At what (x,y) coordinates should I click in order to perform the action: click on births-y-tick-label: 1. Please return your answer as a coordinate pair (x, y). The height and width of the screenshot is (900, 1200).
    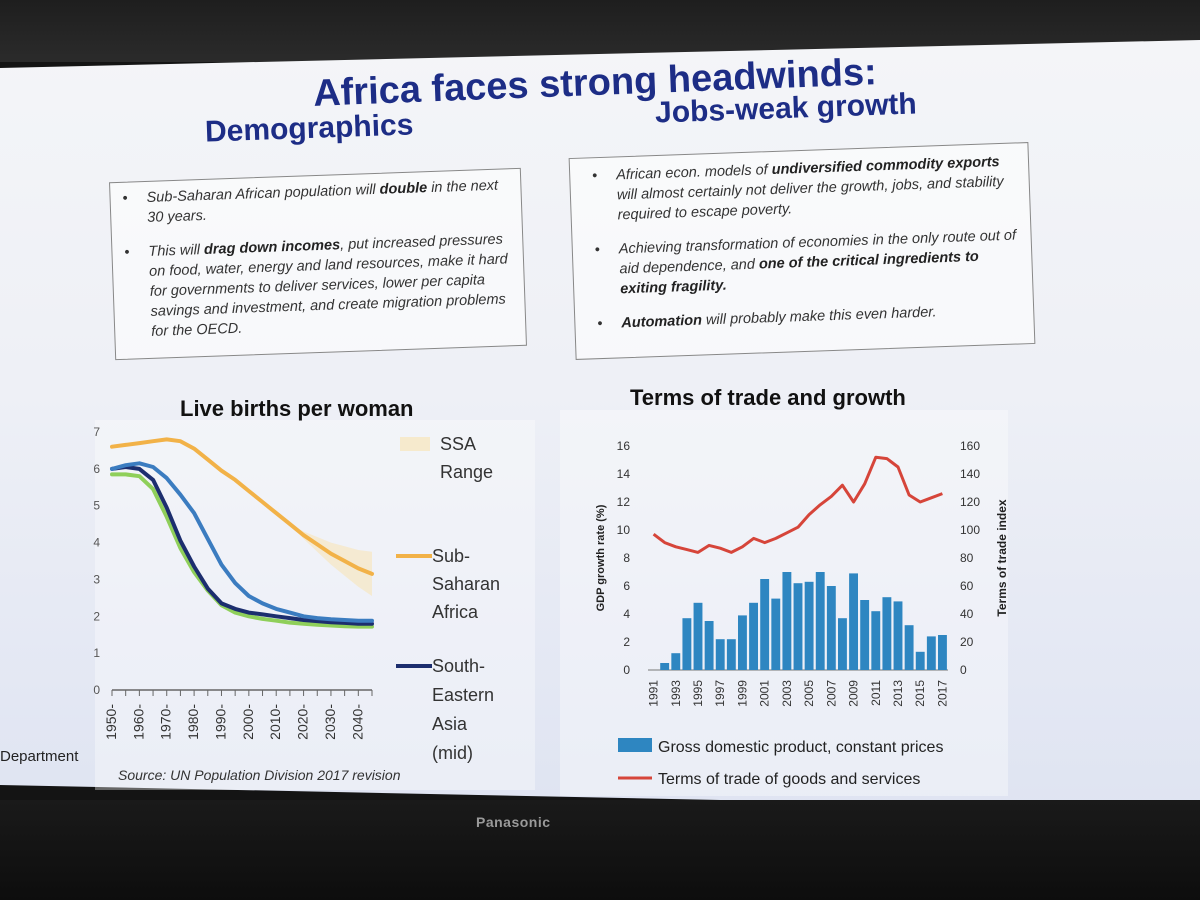
    Looking at the image, I should click on (96, 653).